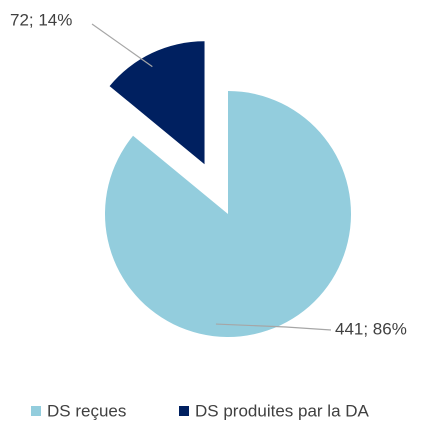 The image size is (436, 429). I want to click on legend-label: DS reçues, so click(86, 410).